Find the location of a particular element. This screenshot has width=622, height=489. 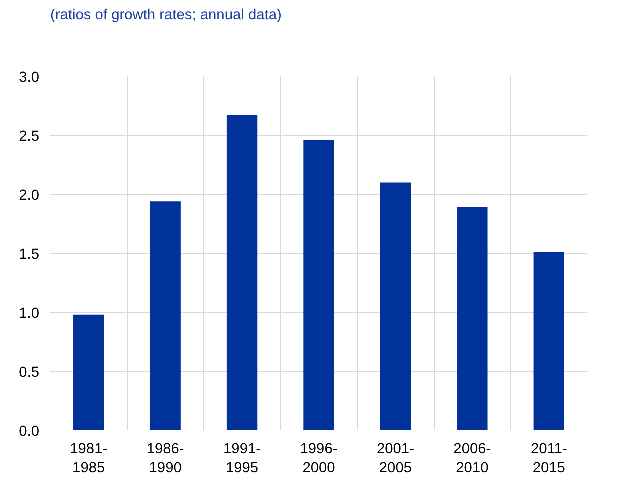

y-tick-label: 0.5 is located at coordinates (29, 373).